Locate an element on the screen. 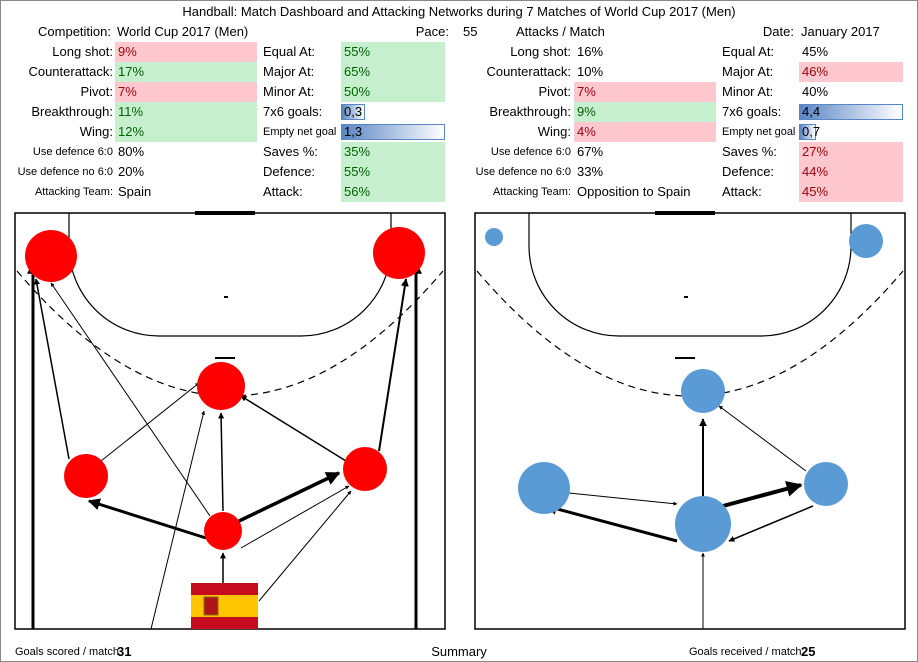  footer-value: 25 is located at coordinates (808, 651).